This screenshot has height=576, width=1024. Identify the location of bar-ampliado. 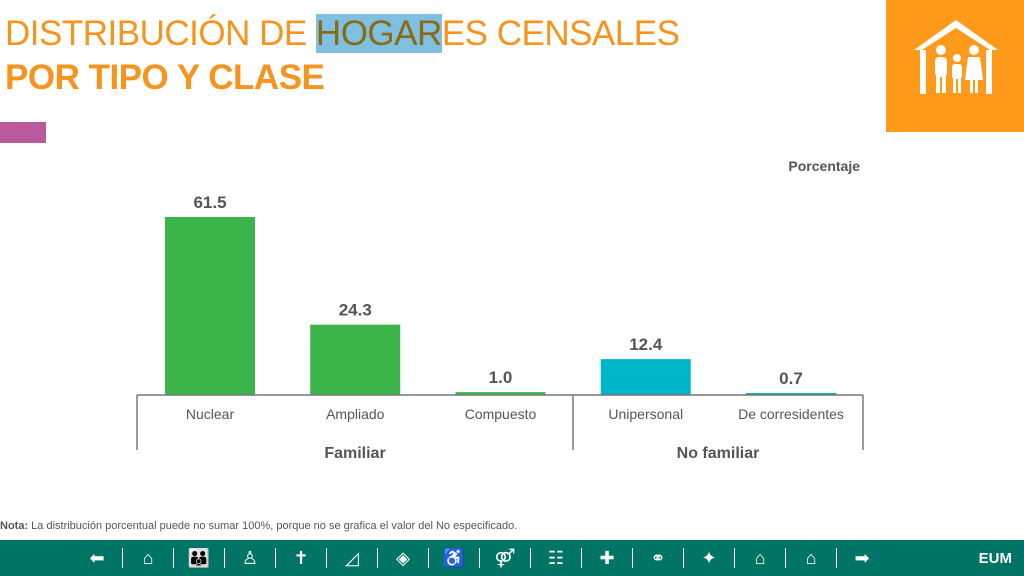
(355, 359).